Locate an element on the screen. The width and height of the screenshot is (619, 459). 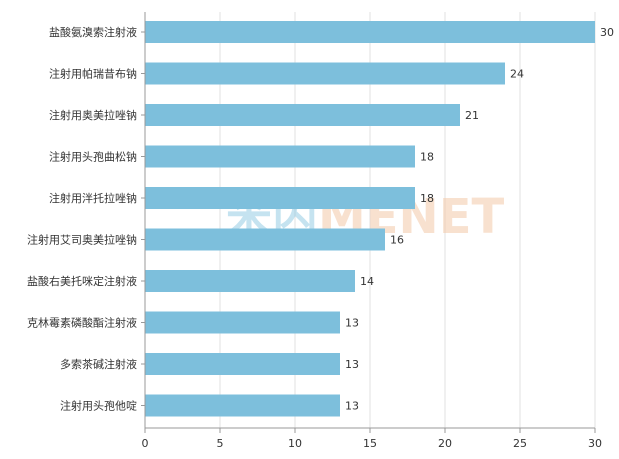
x-tick-label: 15 is located at coordinates (370, 443).